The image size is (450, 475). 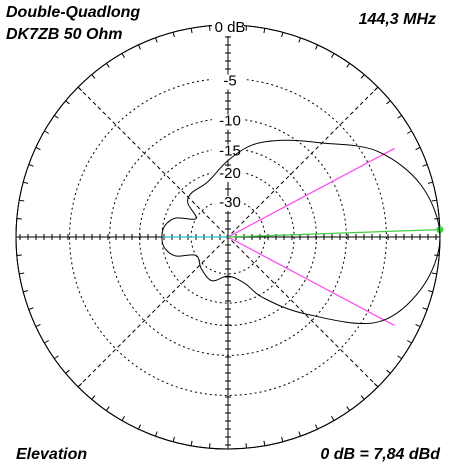 I want to click on r-tick-label: 0 dB, so click(x=230, y=27).